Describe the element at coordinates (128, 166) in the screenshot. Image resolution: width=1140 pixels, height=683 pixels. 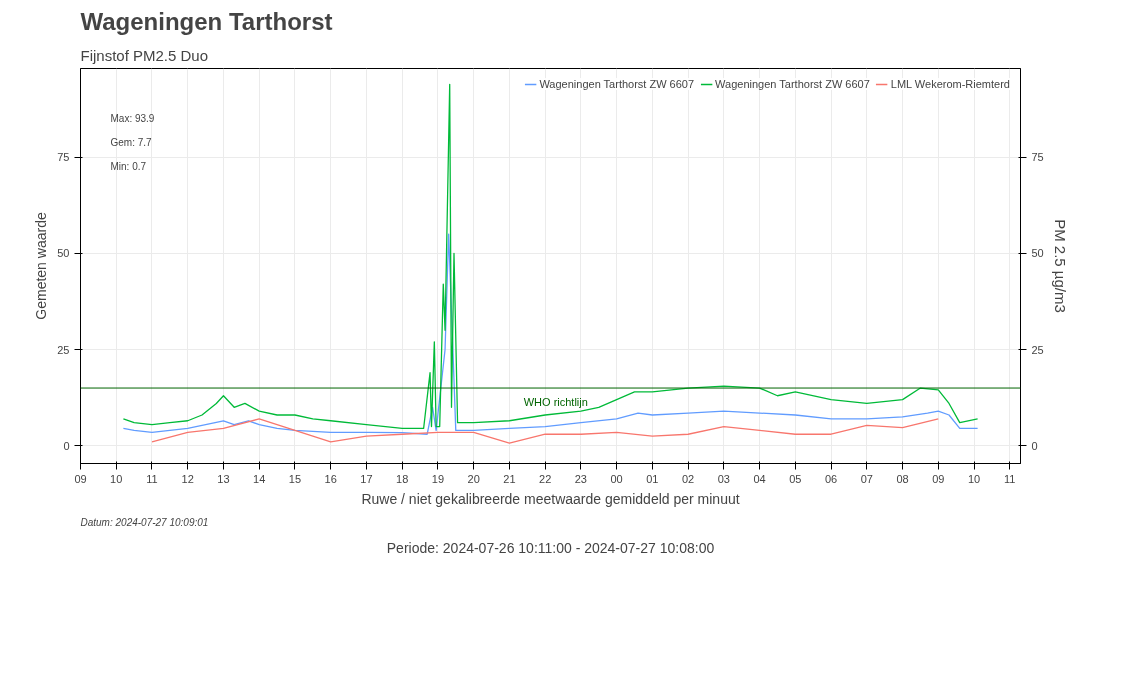
I see `annotation: Min: 0.7` at that location.